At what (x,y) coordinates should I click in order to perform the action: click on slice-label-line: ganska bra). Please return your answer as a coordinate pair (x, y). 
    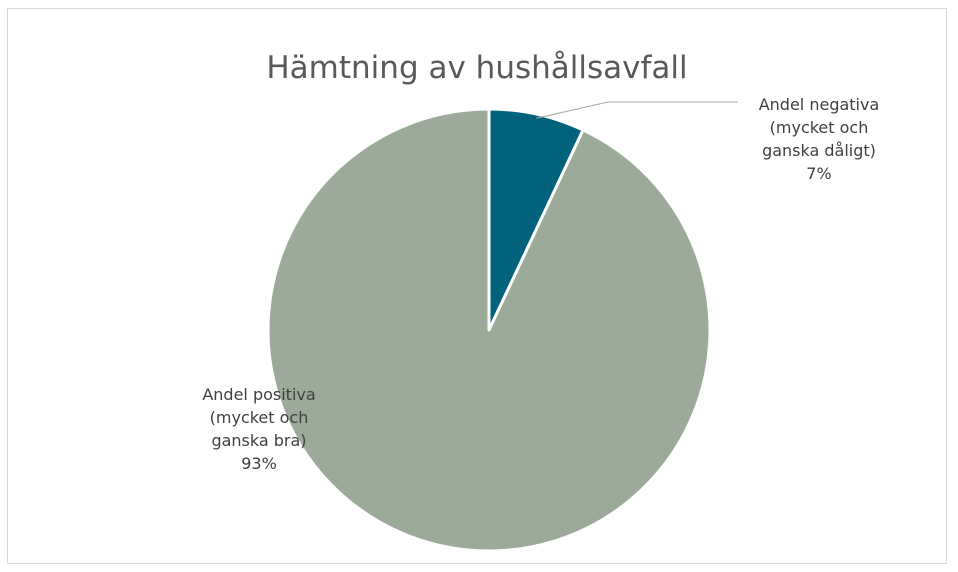
    Looking at the image, I should click on (259, 440).